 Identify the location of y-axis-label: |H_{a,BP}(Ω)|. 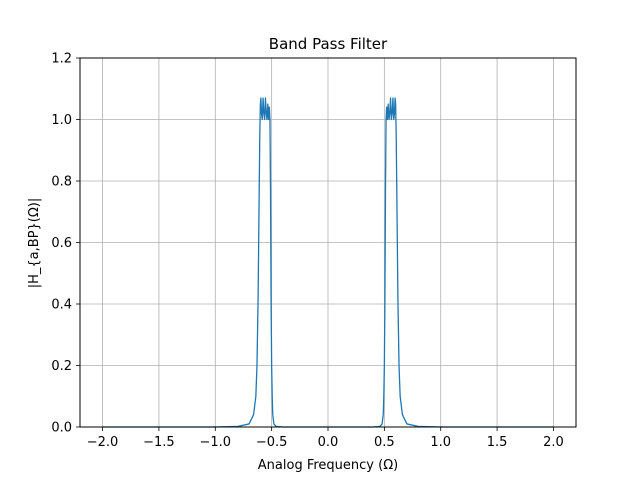
(34, 243).